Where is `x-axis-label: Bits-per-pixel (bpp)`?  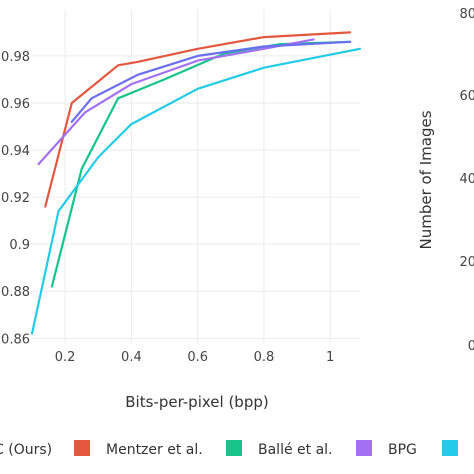
x-axis-label: Bits-per-pixel (bpp) is located at coordinates (196, 402).